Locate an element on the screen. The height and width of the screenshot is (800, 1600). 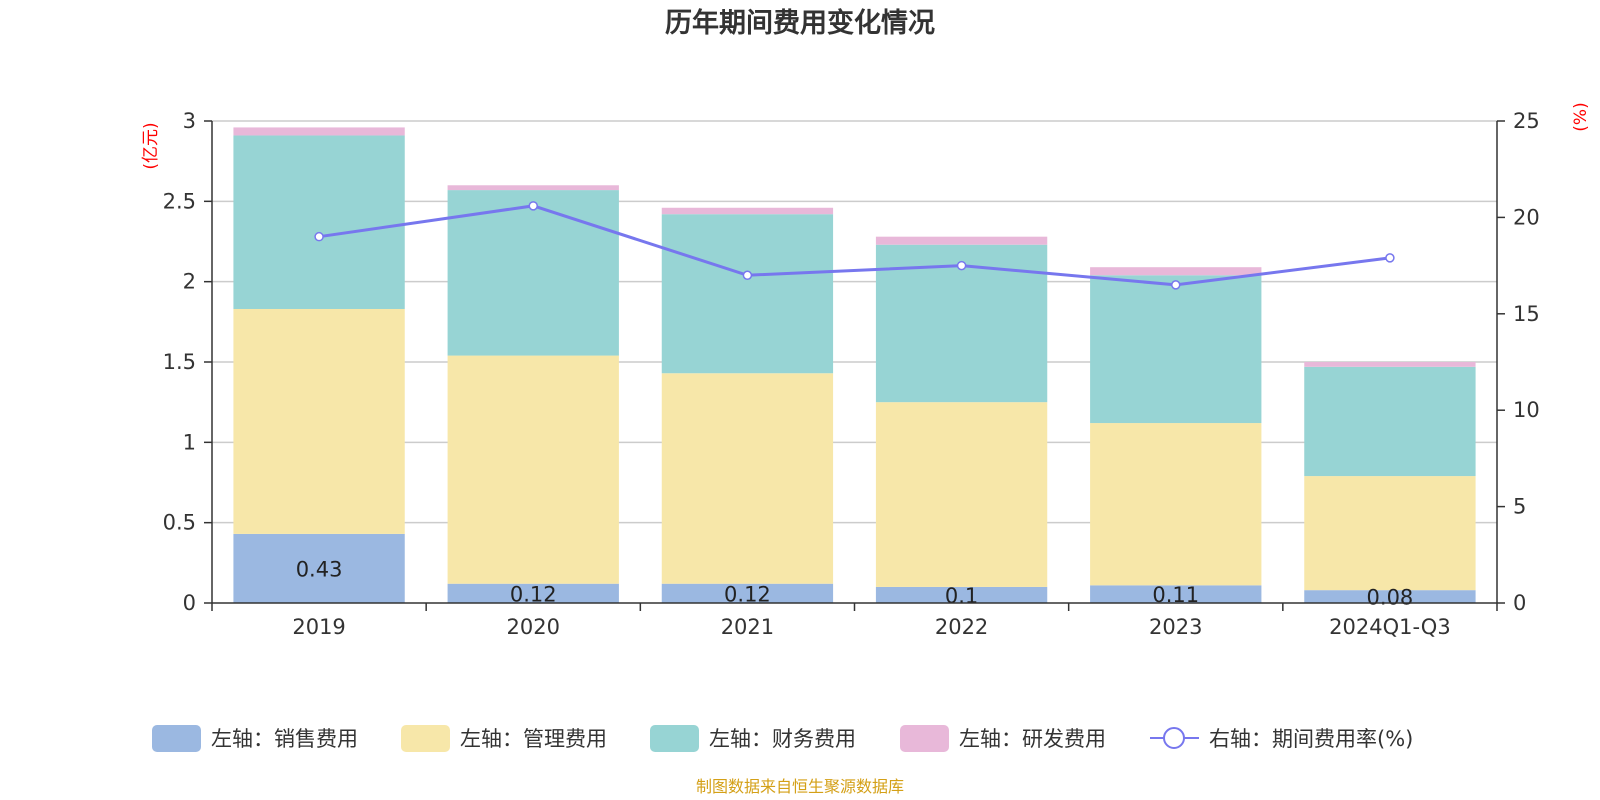
x-axis-tick-label: 2023 is located at coordinates (1175, 627).